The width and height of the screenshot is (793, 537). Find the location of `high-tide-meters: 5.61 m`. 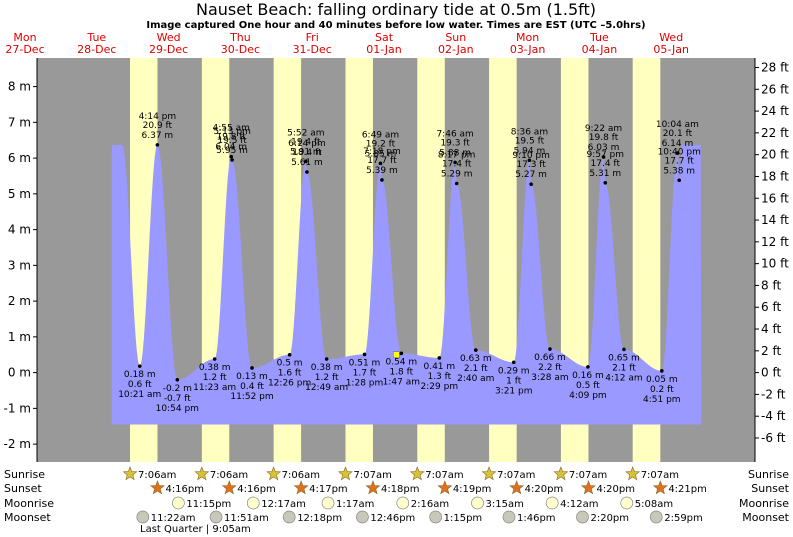

high-tide-meters: 5.61 m is located at coordinates (307, 163).